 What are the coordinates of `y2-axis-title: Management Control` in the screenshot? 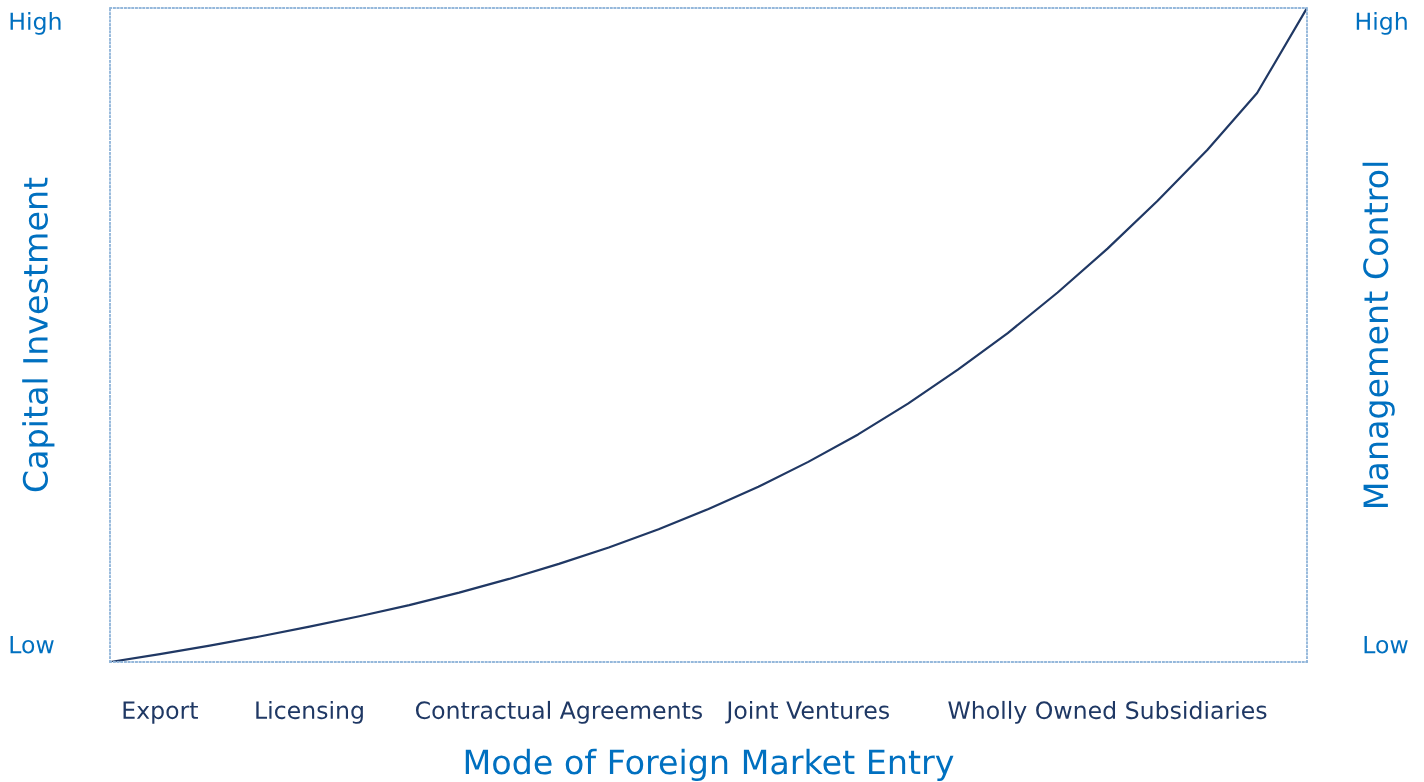 It's located at (1378, 335).